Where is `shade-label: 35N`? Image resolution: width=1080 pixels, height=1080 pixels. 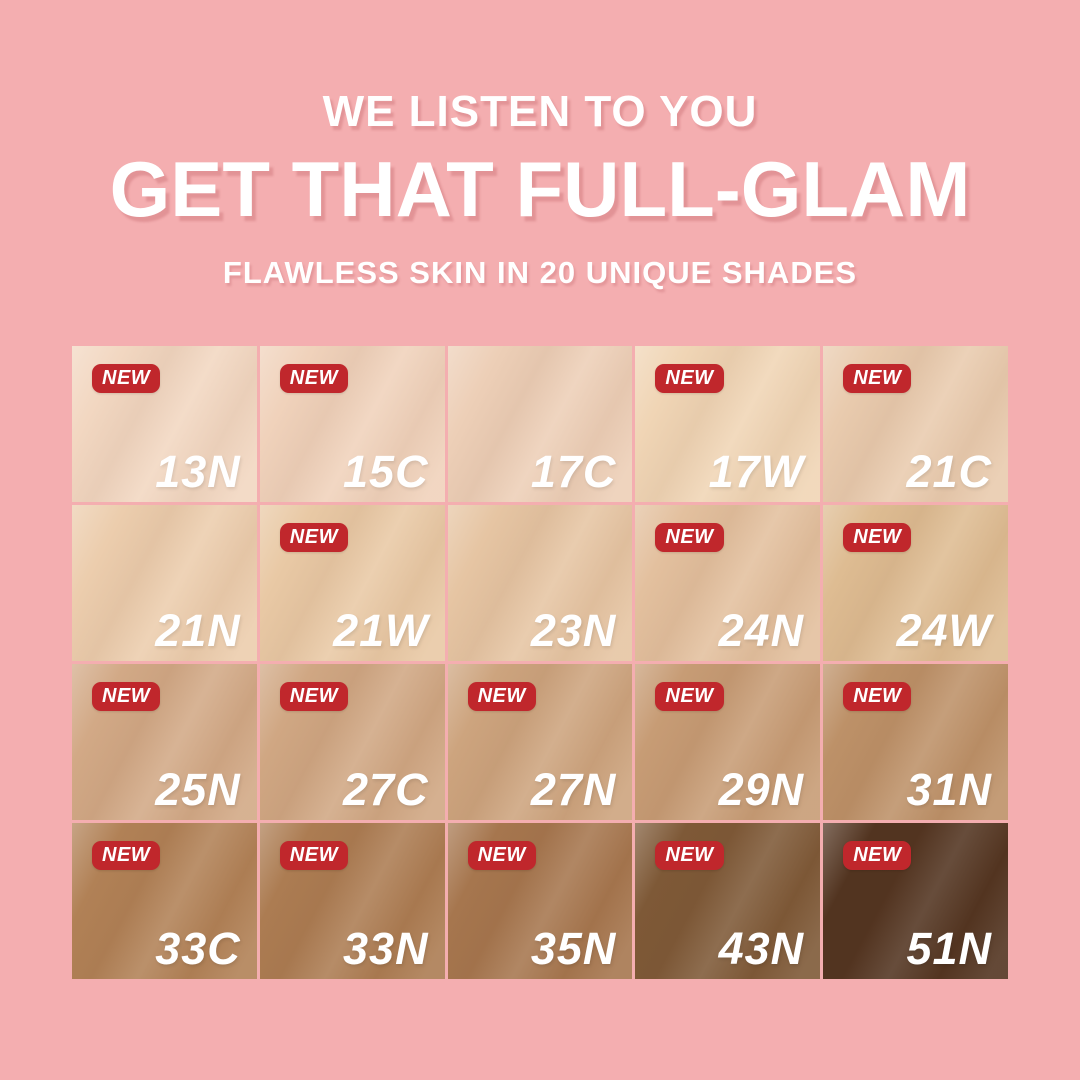 shade-label: 35N is located at coordinates (573, 948).